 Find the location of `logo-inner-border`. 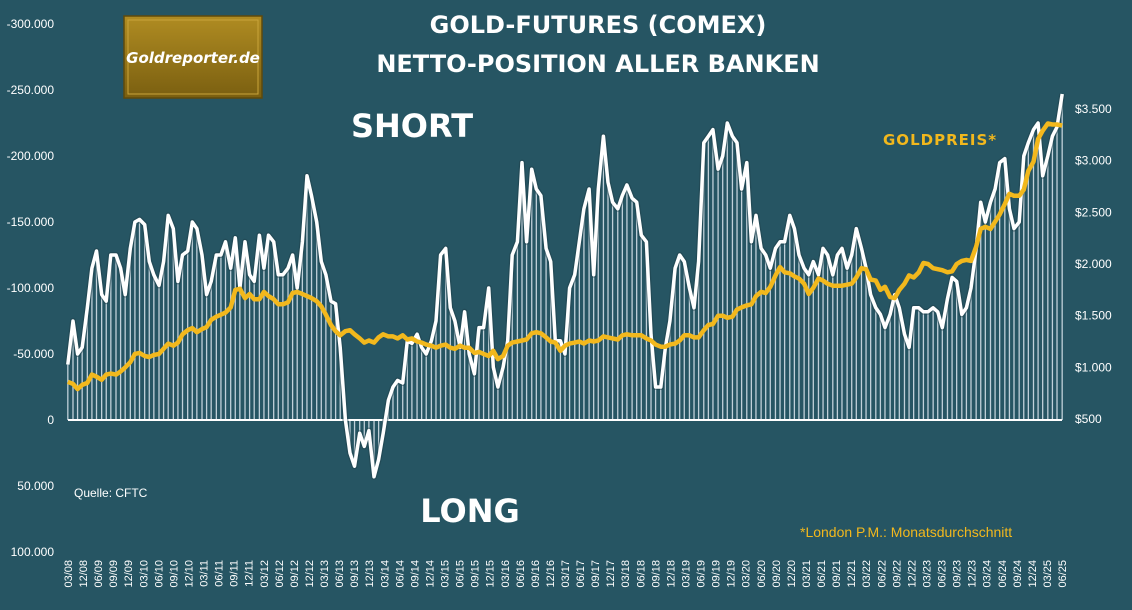

logo-inner-border is located at coordinates (193, 57).